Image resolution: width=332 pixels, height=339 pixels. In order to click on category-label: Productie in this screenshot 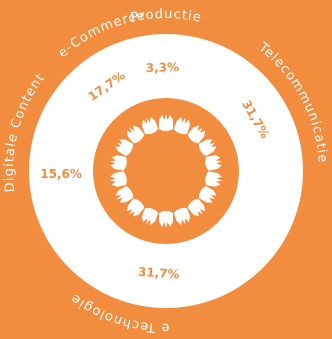, I will do `click(166, 16)`.